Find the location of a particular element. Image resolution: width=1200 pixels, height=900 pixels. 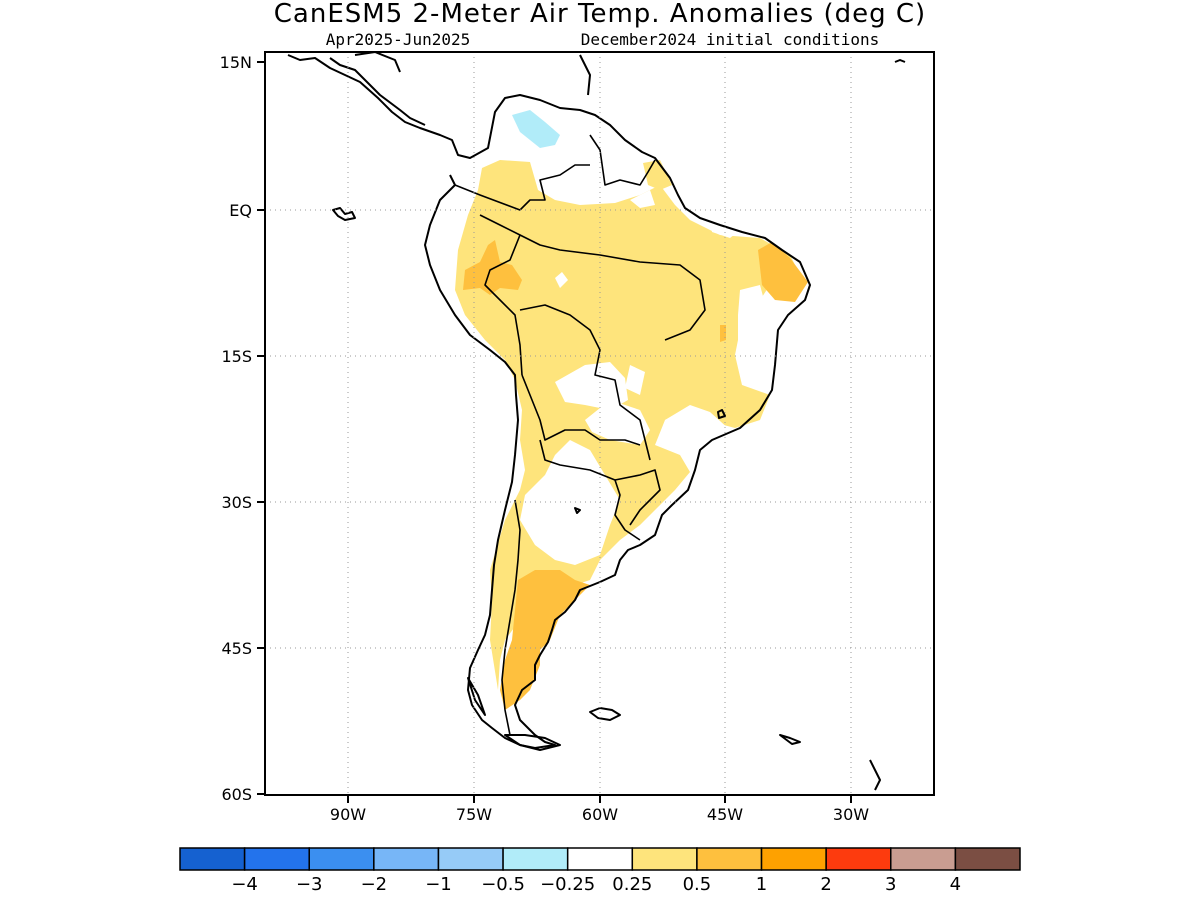

colorbar-tick-label: −0.5 is located at coordinates (503, 884).